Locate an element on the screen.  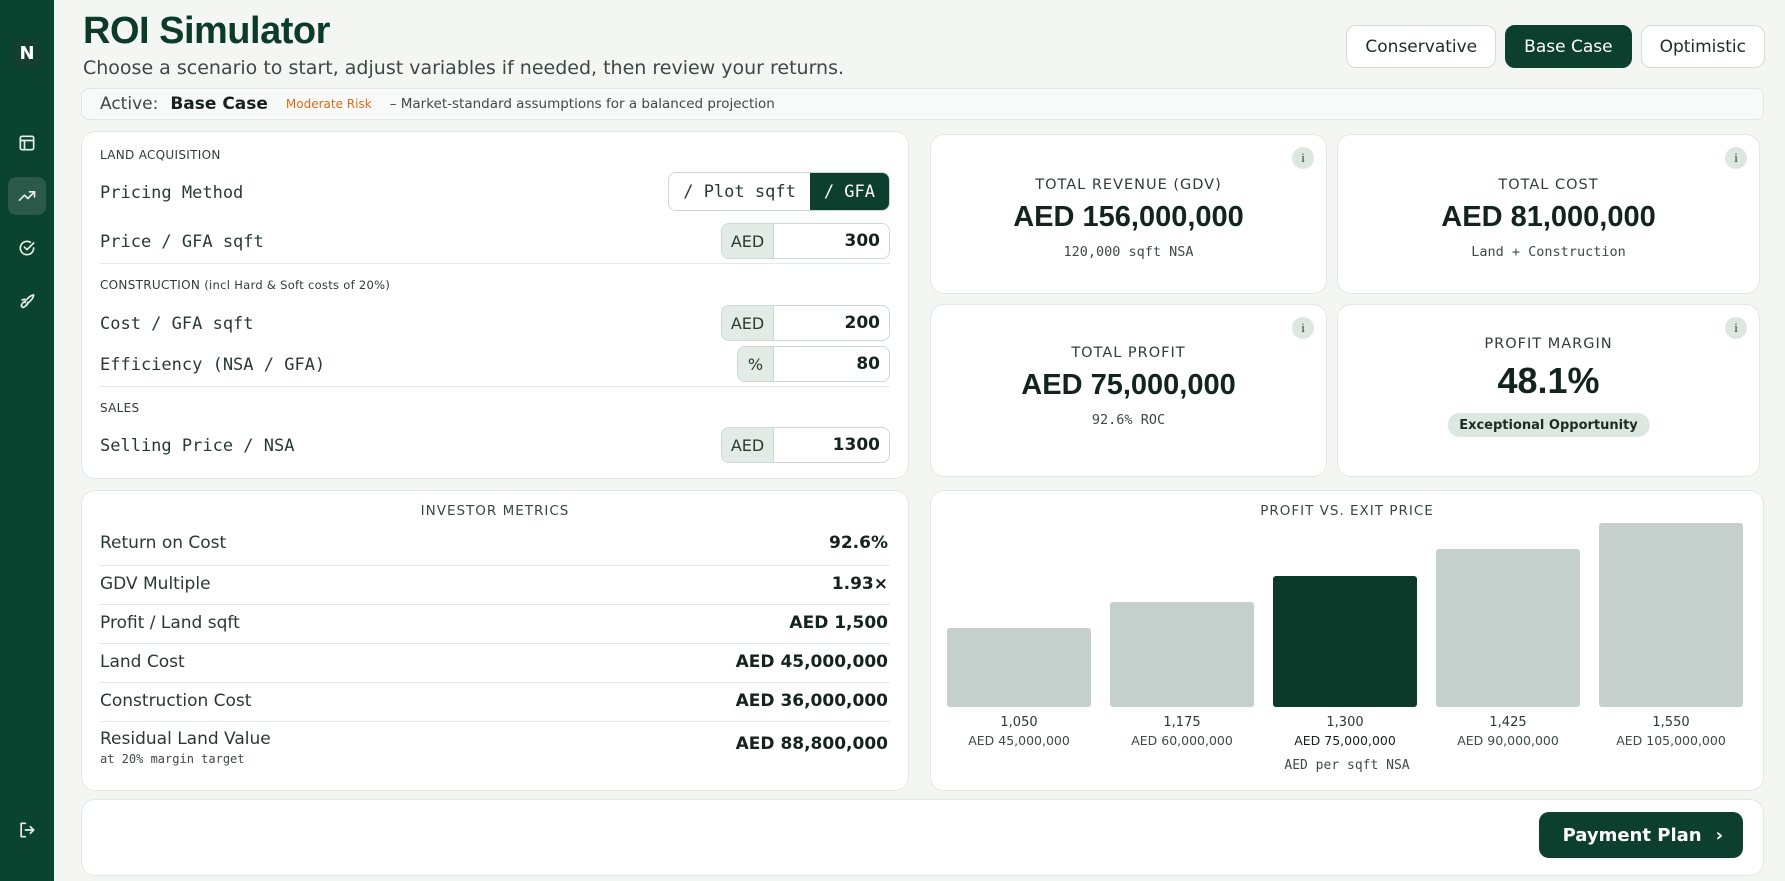
nav-dashboard-icon is located at coordinates (27, 143).